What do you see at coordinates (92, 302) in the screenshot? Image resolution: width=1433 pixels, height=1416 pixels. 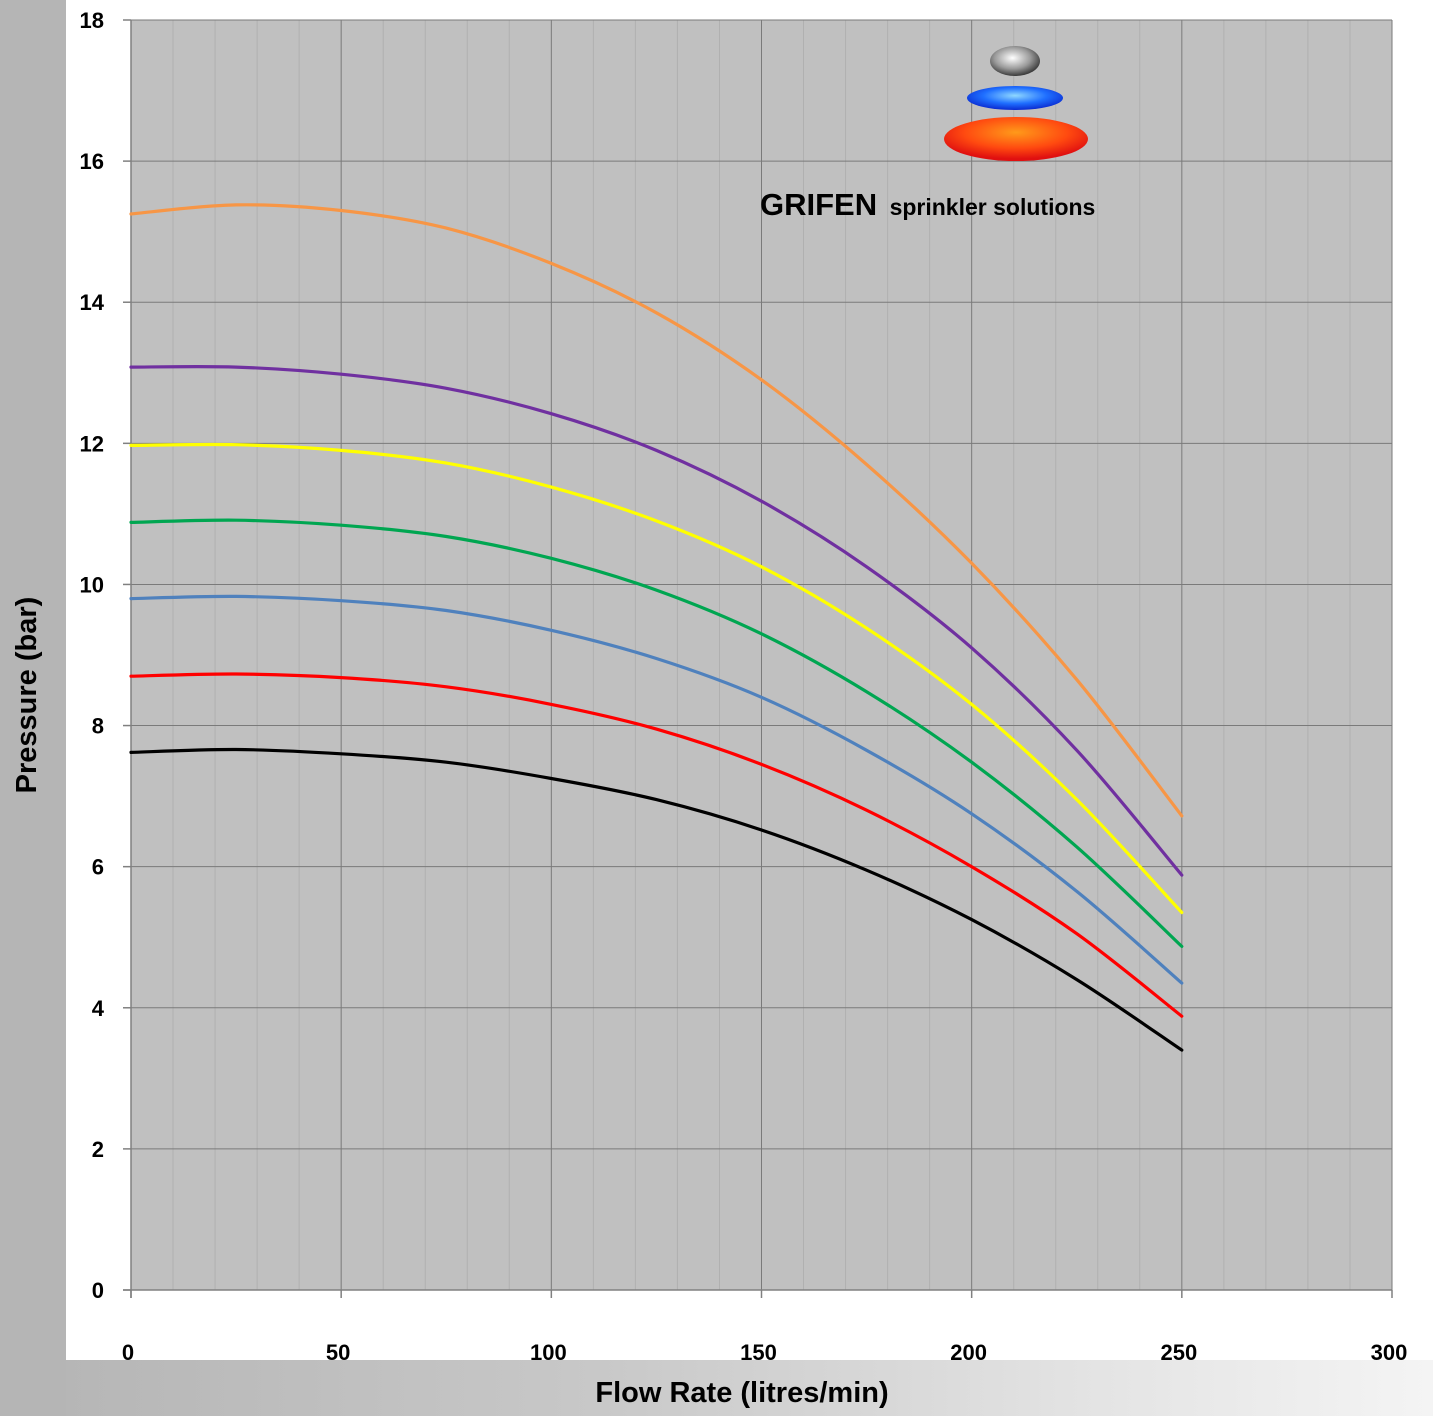 I see `y-tick-label: 14` at bounding box center [92, 302].